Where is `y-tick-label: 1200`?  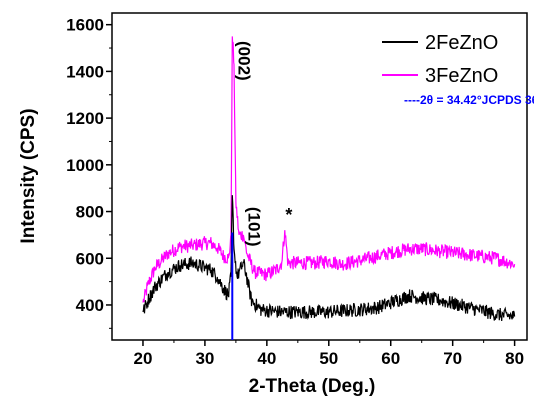
y-tick-label: 1200 is located at coordinates (85, 118).